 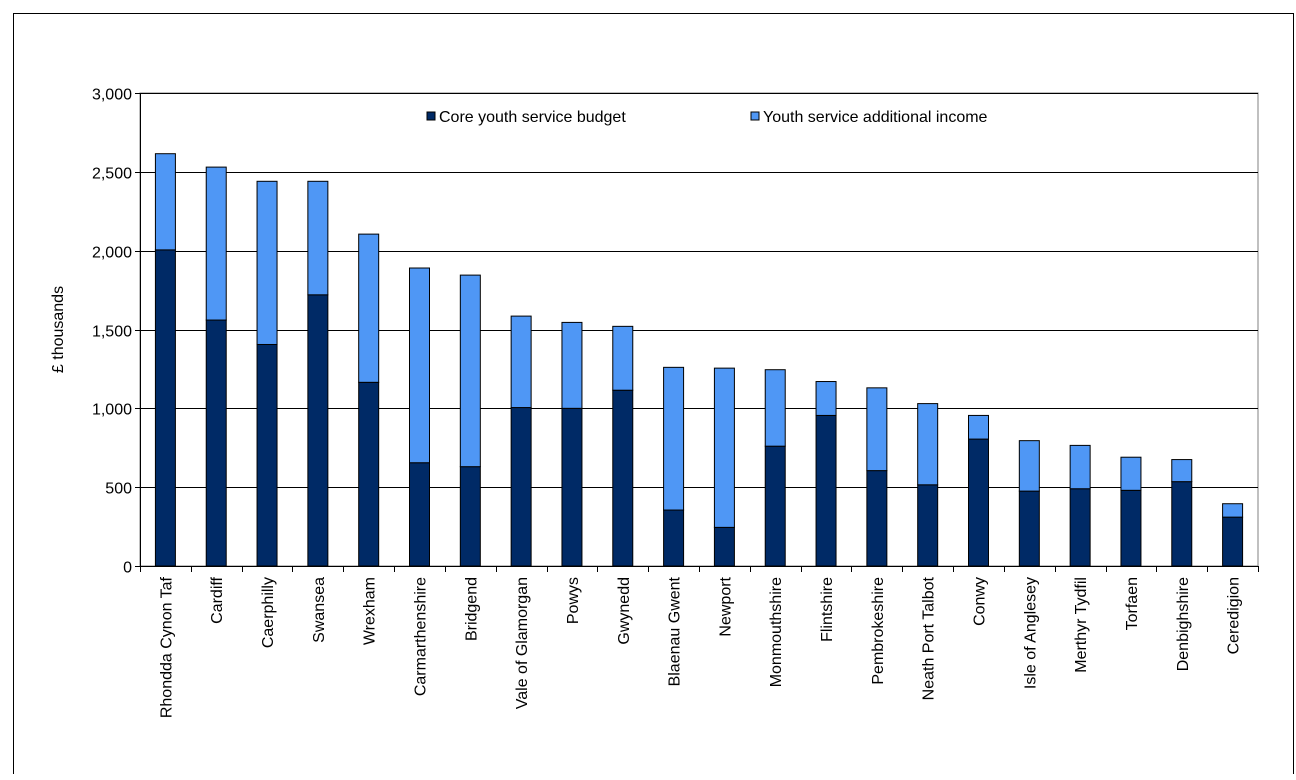 What do you see at coordinates (319, 610) in the screenshot?
I see `x-tick-label: Swansea` at bounding box center [319, 610].